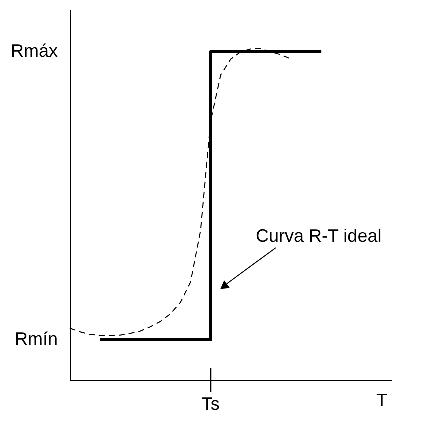 This screenshot has height=441, width=432. What do you see at coordinates (36, 338) in the screenshot?
I see `text: Rmín` at bounding box center [36, 338].